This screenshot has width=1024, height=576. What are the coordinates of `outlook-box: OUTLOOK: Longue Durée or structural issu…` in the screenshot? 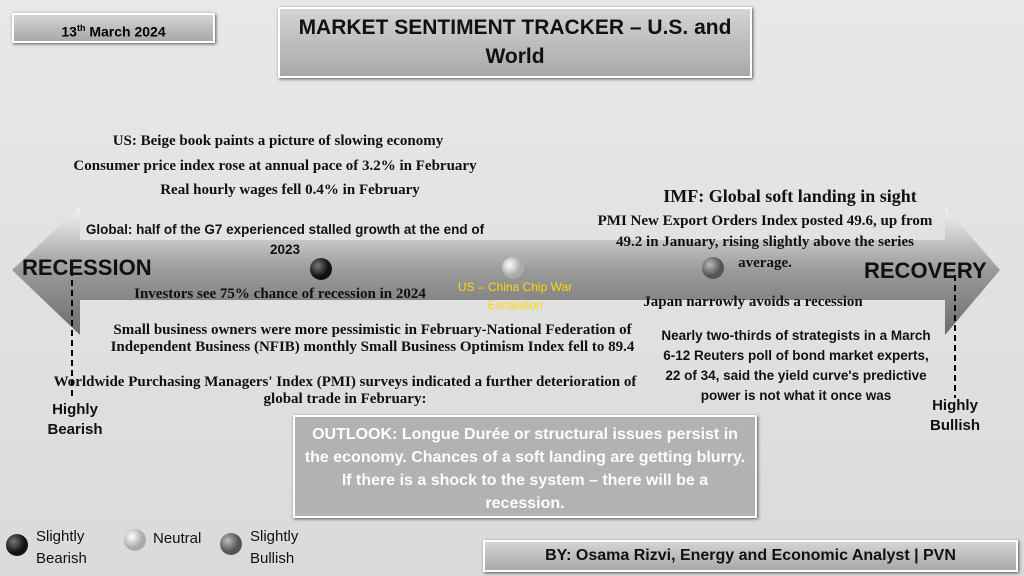 It's located at (525, 466).